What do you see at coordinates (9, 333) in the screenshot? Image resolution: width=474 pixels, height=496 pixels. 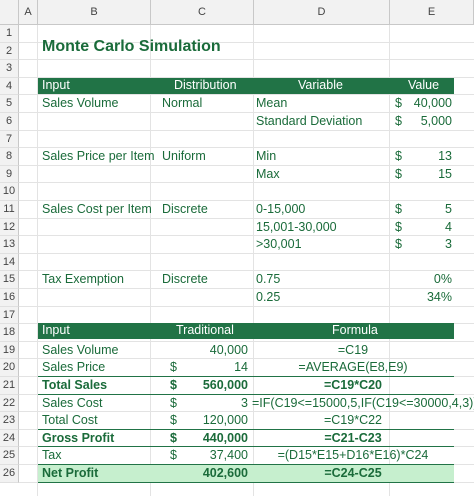 I see `row-header-18: 18` at bounding box center [9, 333].